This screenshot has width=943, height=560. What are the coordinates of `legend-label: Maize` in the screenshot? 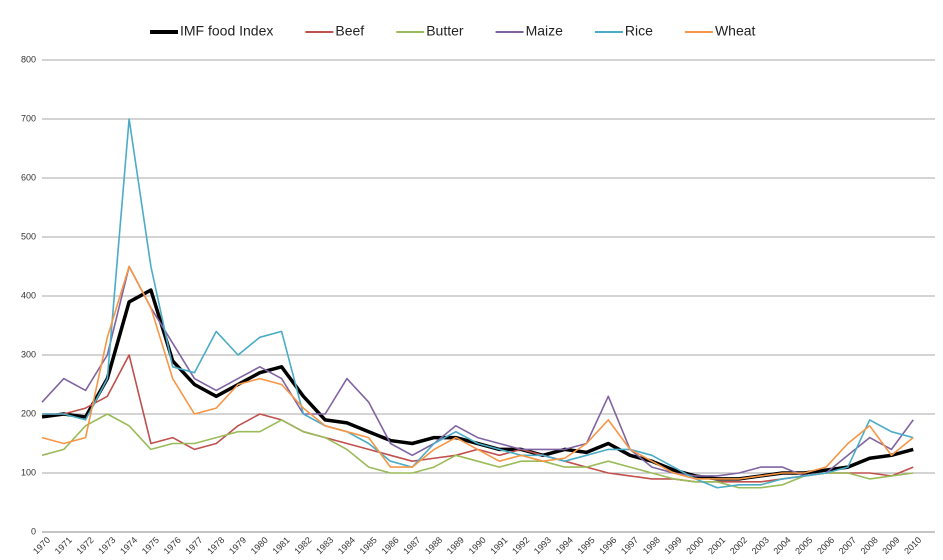 It's located at (545, 31).